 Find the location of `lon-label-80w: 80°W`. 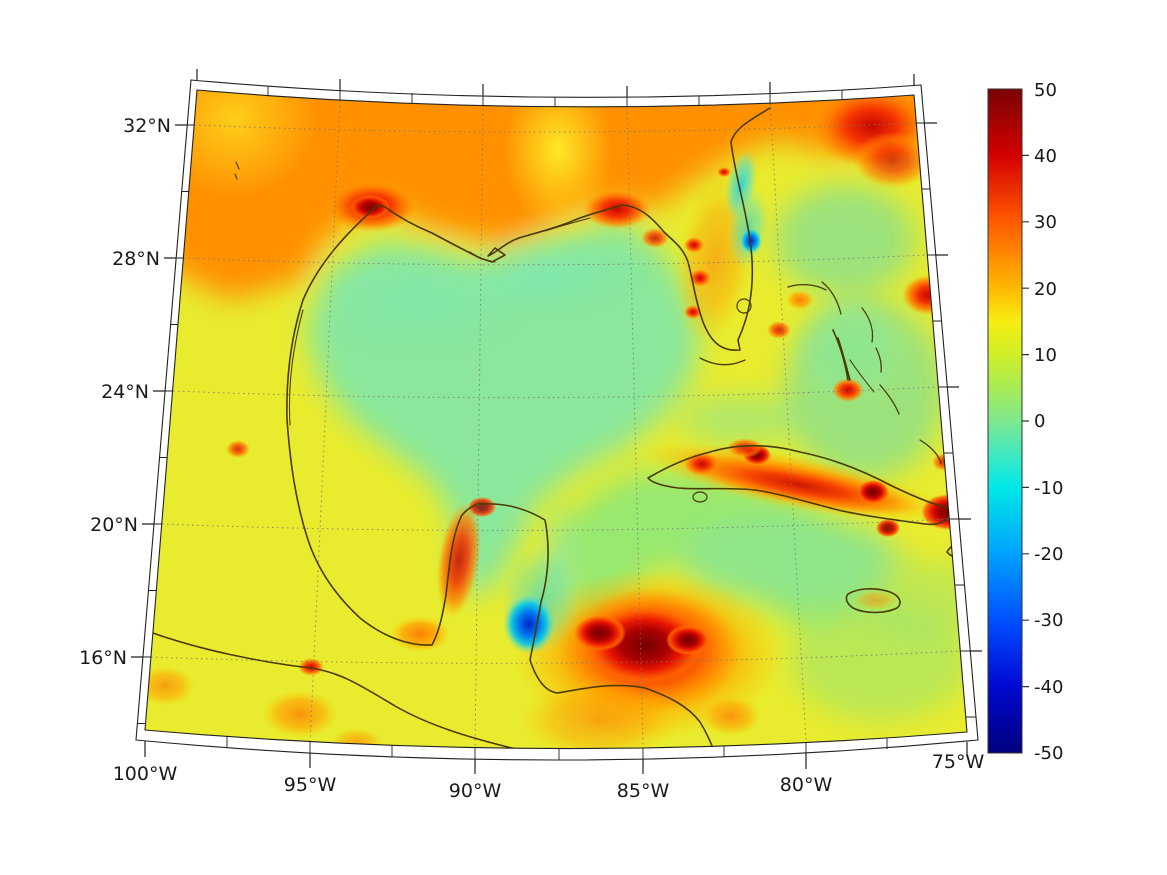

lon-label-80w: 80°W is located at coordinates (806, 785).